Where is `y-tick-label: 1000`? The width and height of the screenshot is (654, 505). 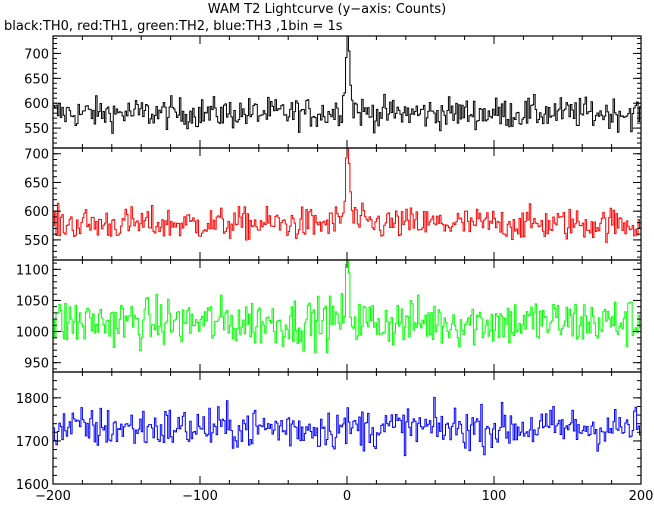
y-tick-label: 1000 is located at coordinates (32, 333).